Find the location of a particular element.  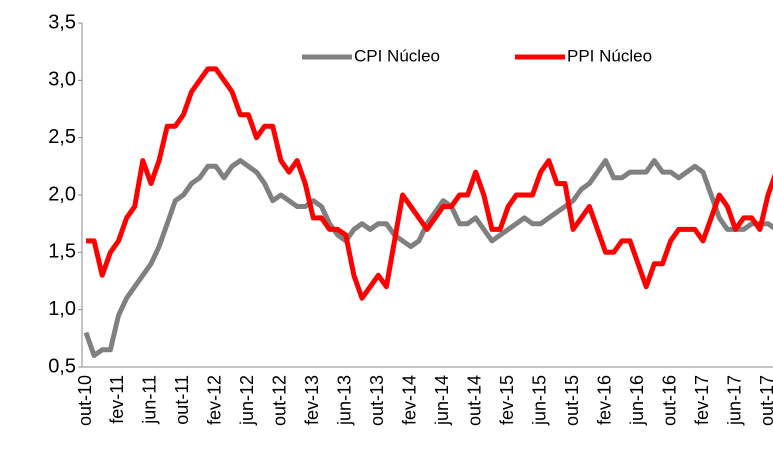

x-tick-label: jun-14 is located at coordinates (442, 400).